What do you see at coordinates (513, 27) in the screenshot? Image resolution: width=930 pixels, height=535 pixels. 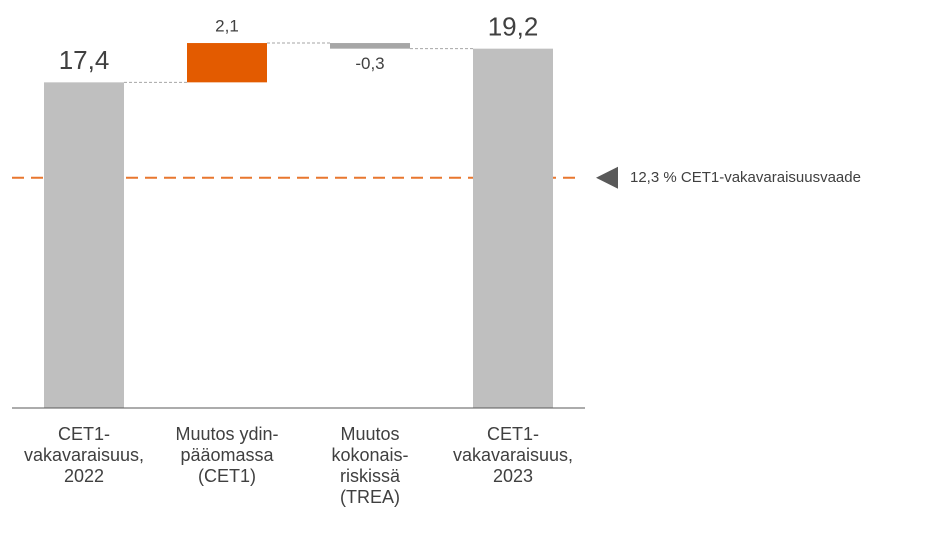 I see `value-label: 19,2` at bounding box center [513, 27].